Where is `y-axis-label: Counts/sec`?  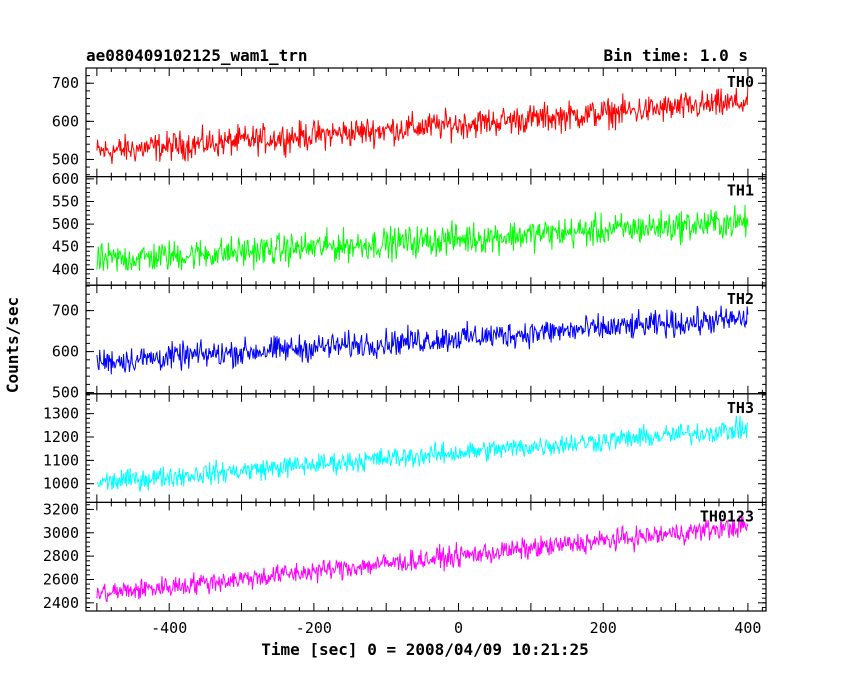 y-axis-label: Counts/sec is located at coordinates (12, 345).